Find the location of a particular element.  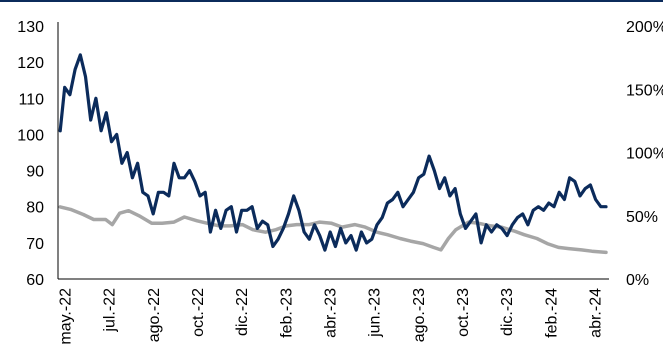

y-left-tick-label: 120 is located at coordinates (30, 63).